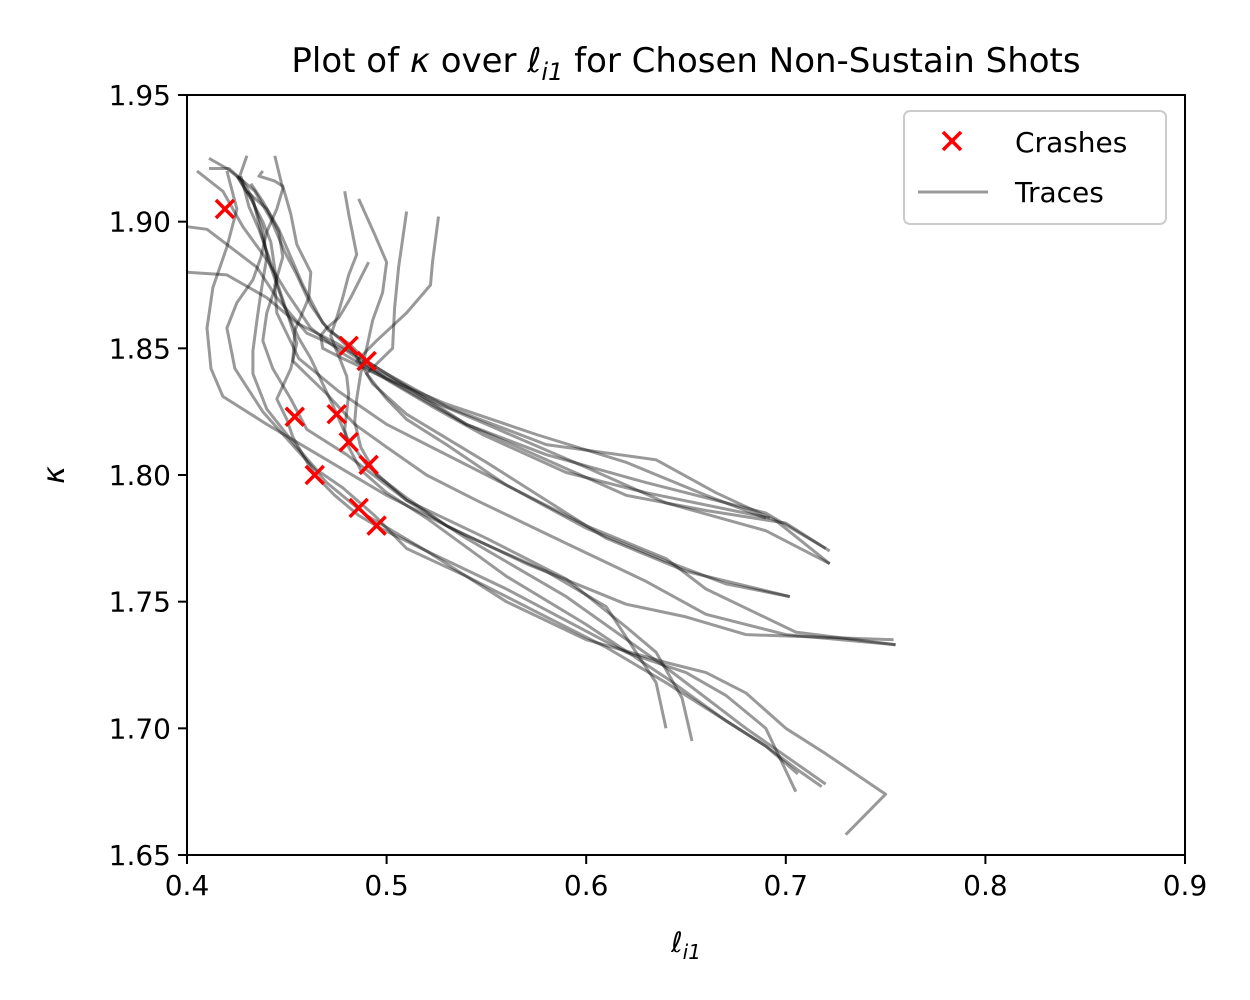 The image size is (1250, 1000). I want to click on y-tick-label: 1.85, so click(140, 348).